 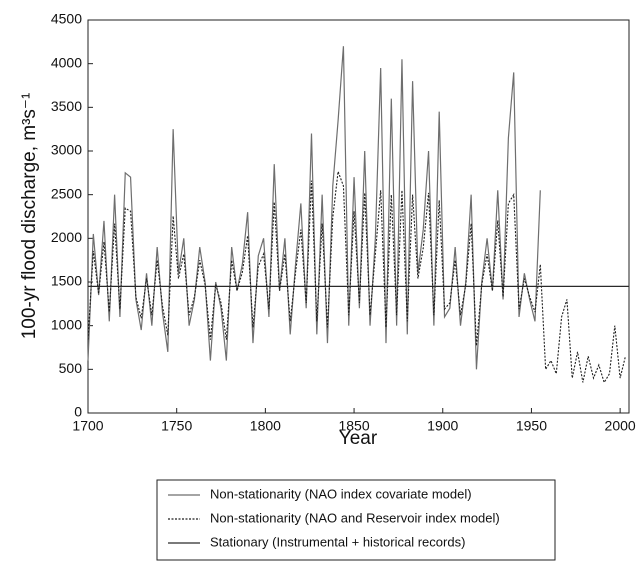 What do you see at coordinates (66, 193) in the screenshot?
I see `y-tick-label: 2500` at bounding box center [66, 193].